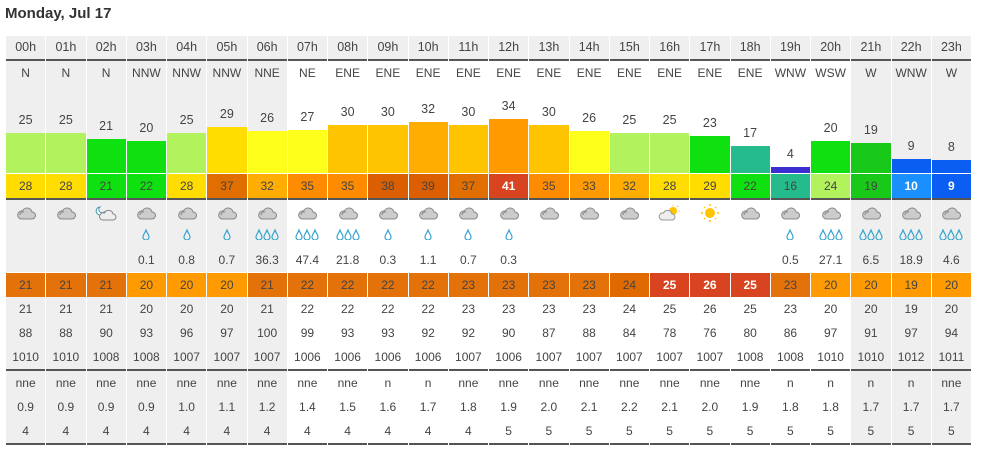 This screenshot has width=983, height=453. Describe the element at coordinates (951, 147) in the screenshot. I see `wind-speed-value: 8` at that location.